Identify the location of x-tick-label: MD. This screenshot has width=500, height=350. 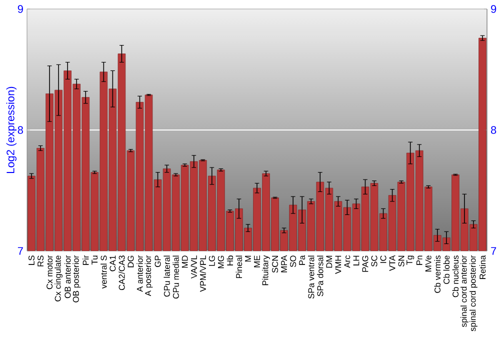
(185, 262).